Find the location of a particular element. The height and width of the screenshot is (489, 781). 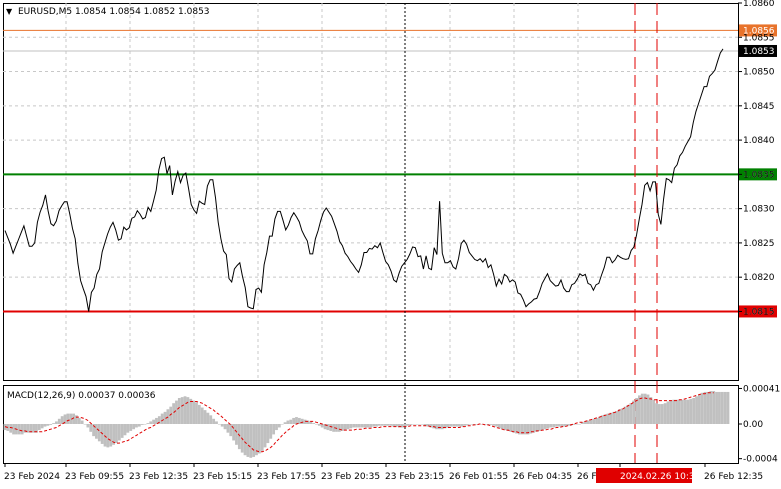

x-tick-label: 23 Feb 09:55 is located at coordinates (94, 477).